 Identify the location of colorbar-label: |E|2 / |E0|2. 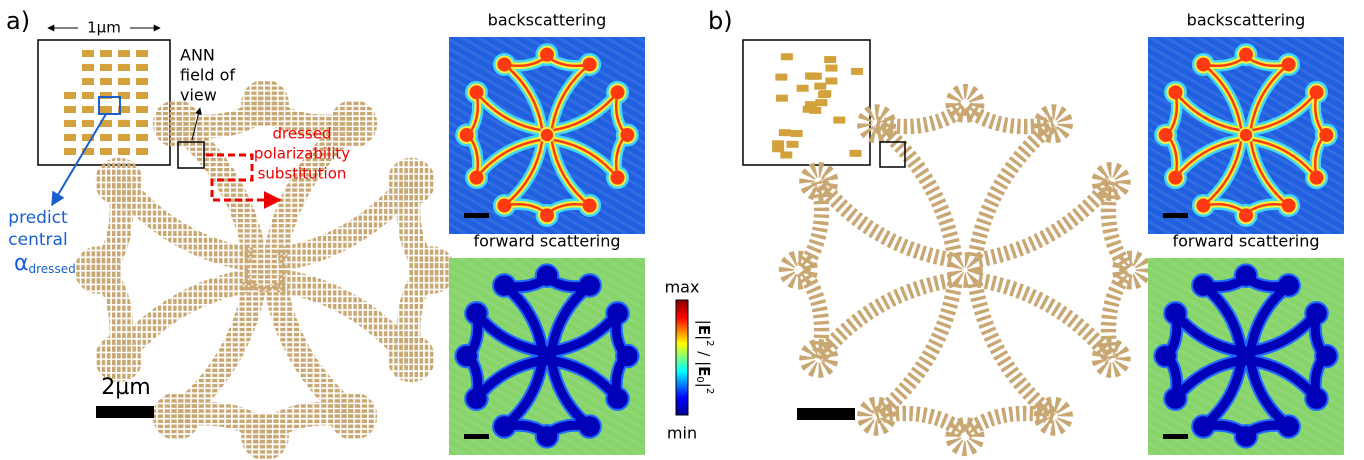
(704, 357).